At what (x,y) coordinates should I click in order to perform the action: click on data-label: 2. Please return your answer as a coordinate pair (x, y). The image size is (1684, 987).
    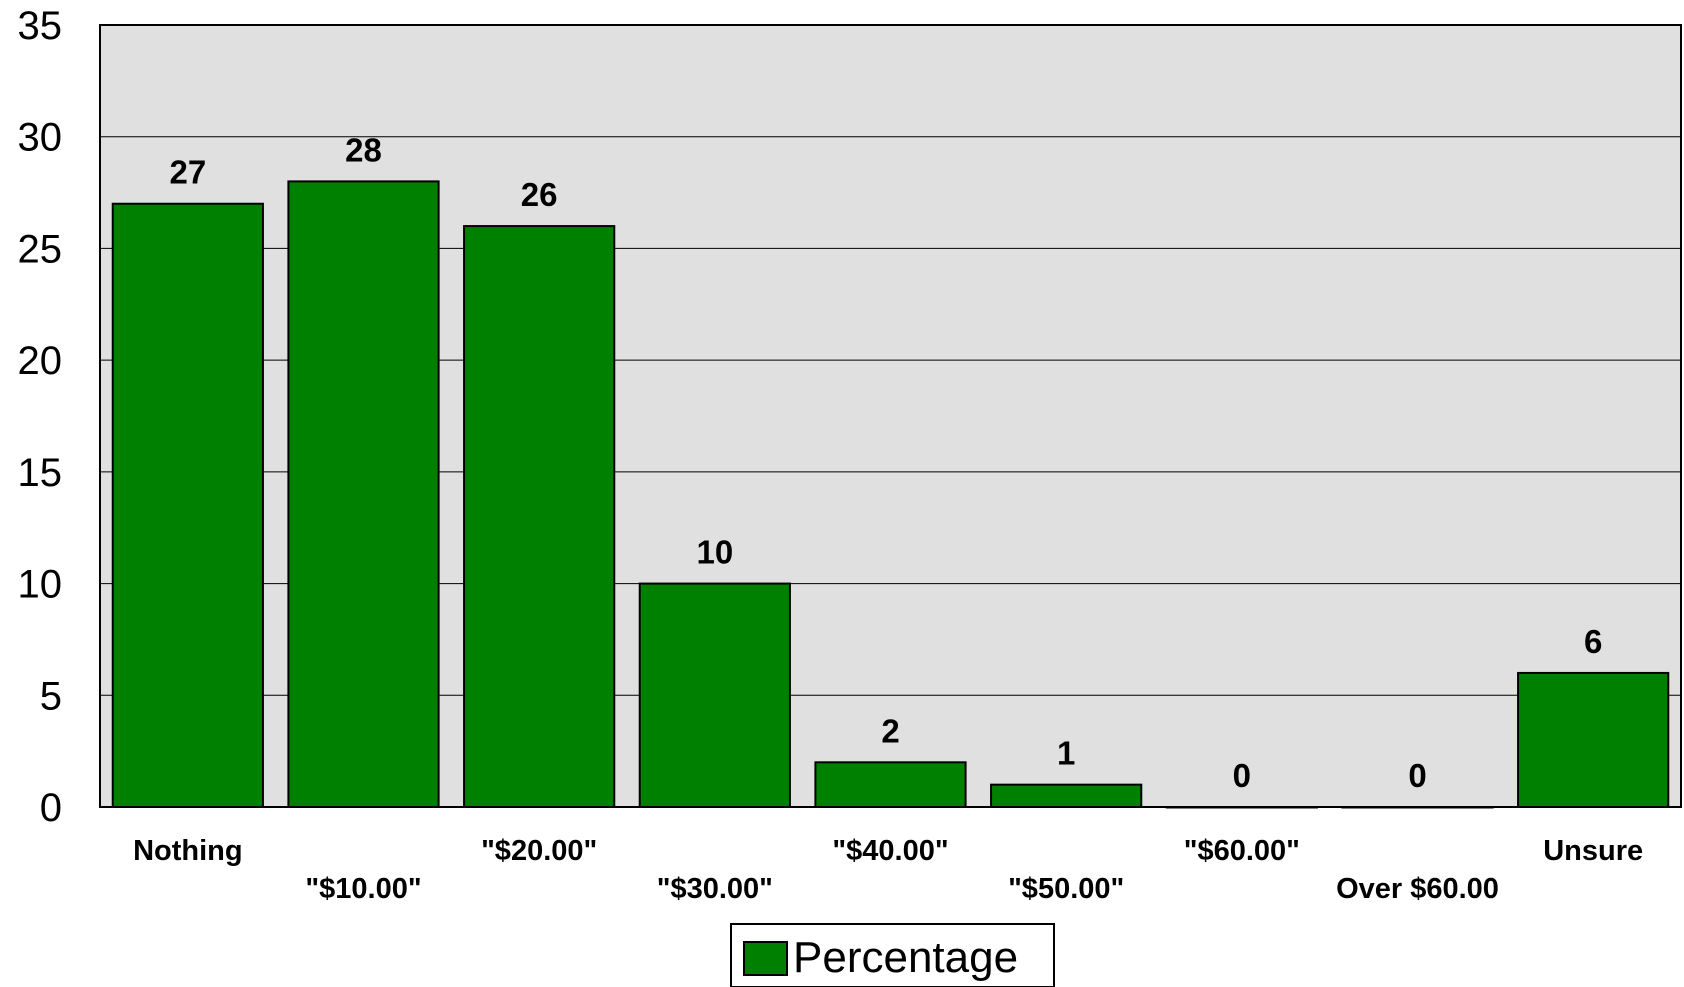
    Looking at the image, I should click on (890, 730).